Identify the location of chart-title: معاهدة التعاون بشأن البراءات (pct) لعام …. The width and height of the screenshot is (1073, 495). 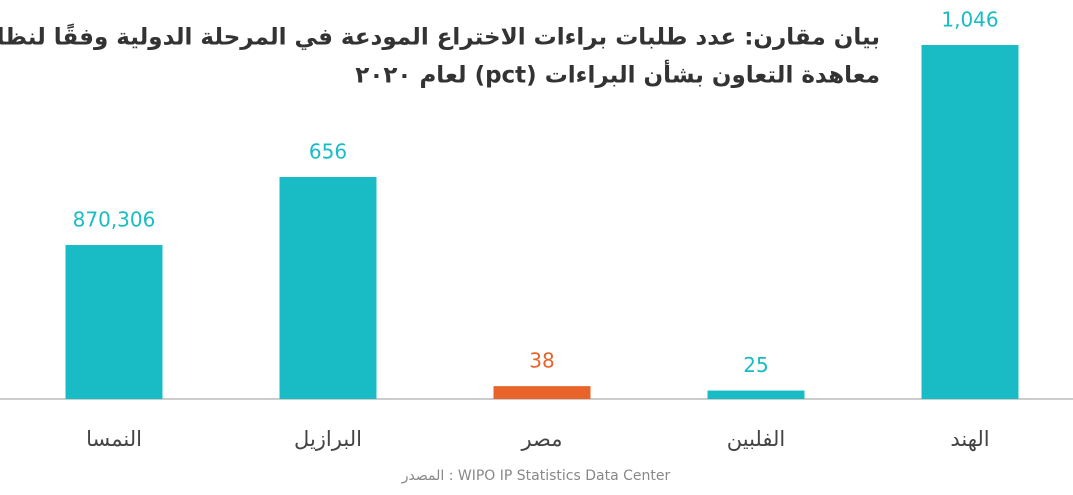
(617, 74).